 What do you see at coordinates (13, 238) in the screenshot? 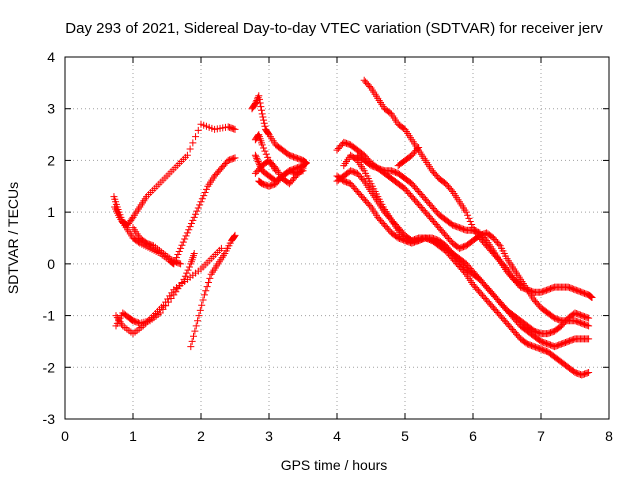
I see `y-axis-label: SDTVAR / TECUs` at bounding box center [13, 238].